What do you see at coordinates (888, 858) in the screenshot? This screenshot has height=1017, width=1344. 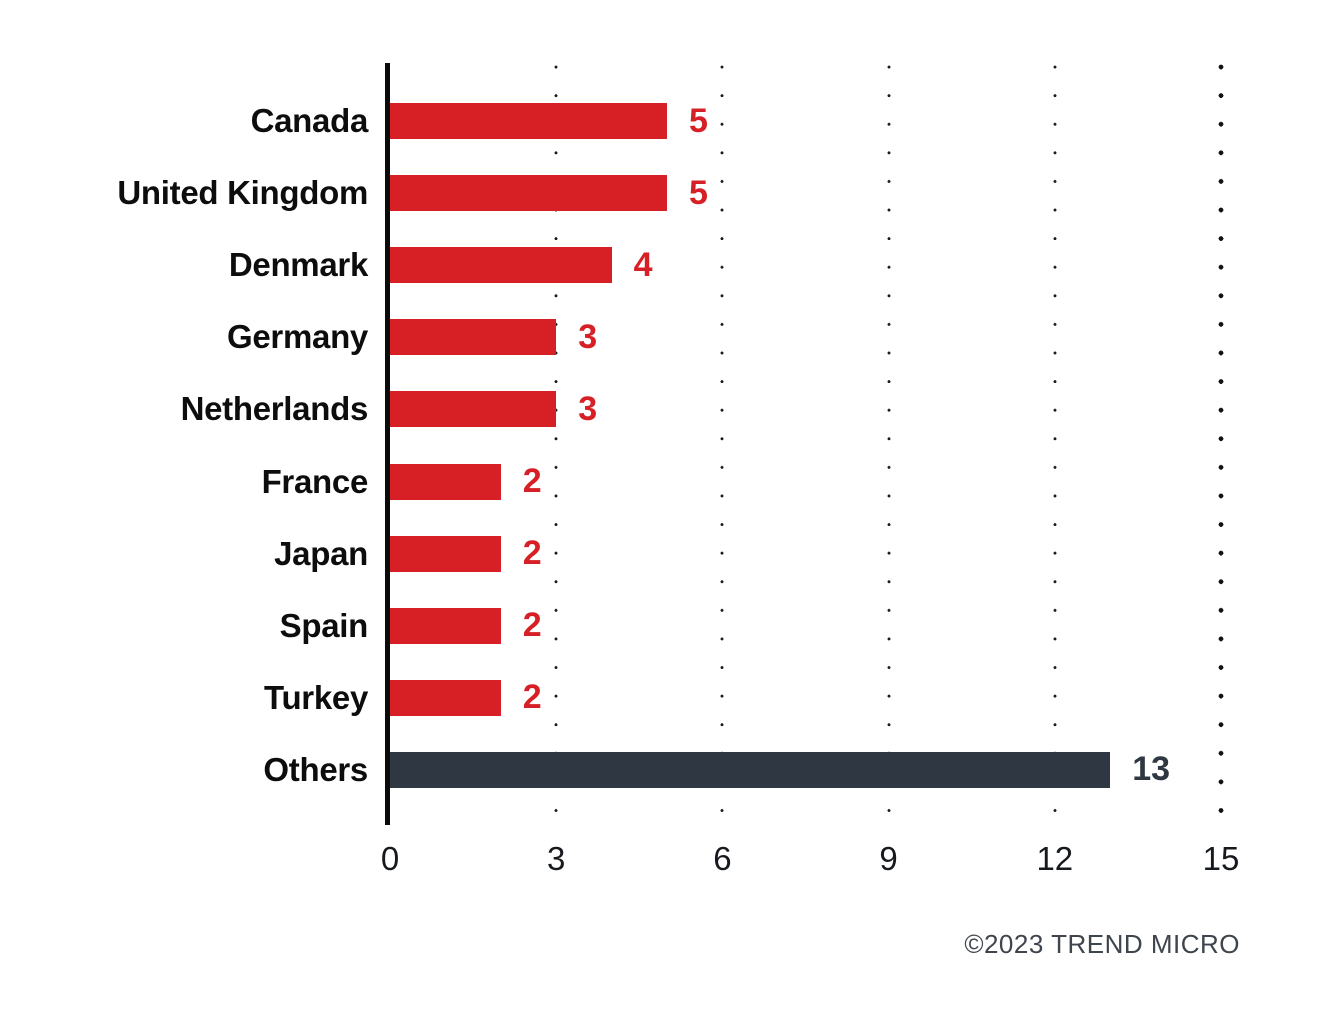 I see `x-tick-label: 9` at bounding box center [888, 858].